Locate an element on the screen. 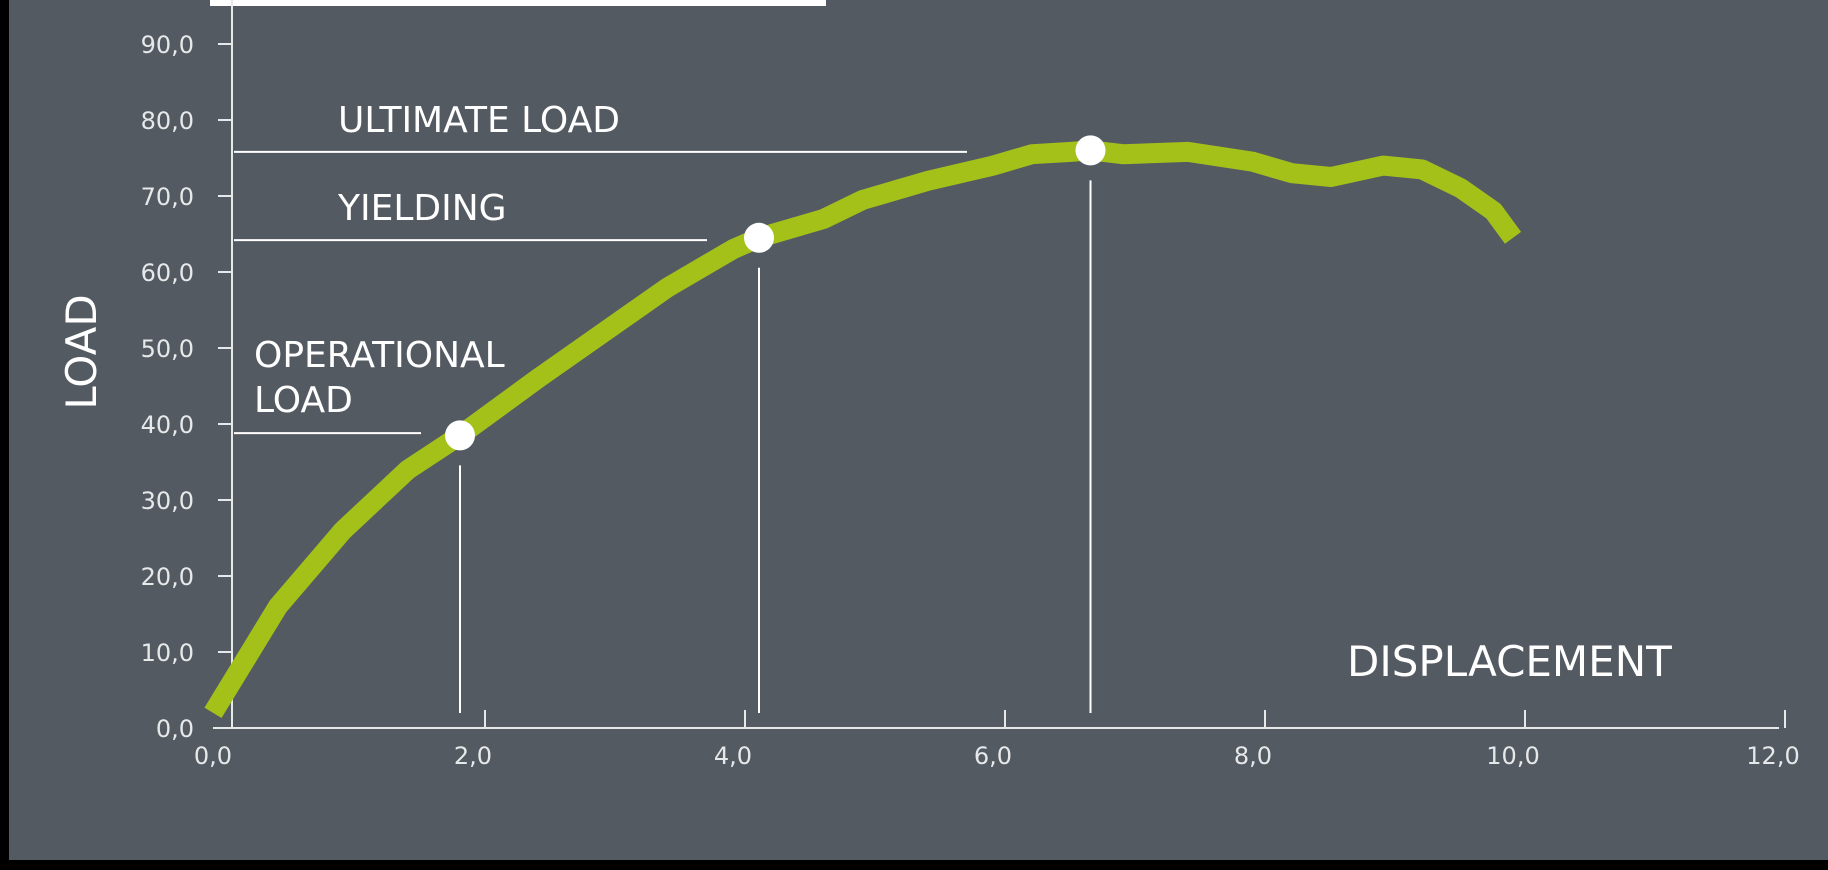  x-tick-label: 0,0 is located at coordinates (213, 756).